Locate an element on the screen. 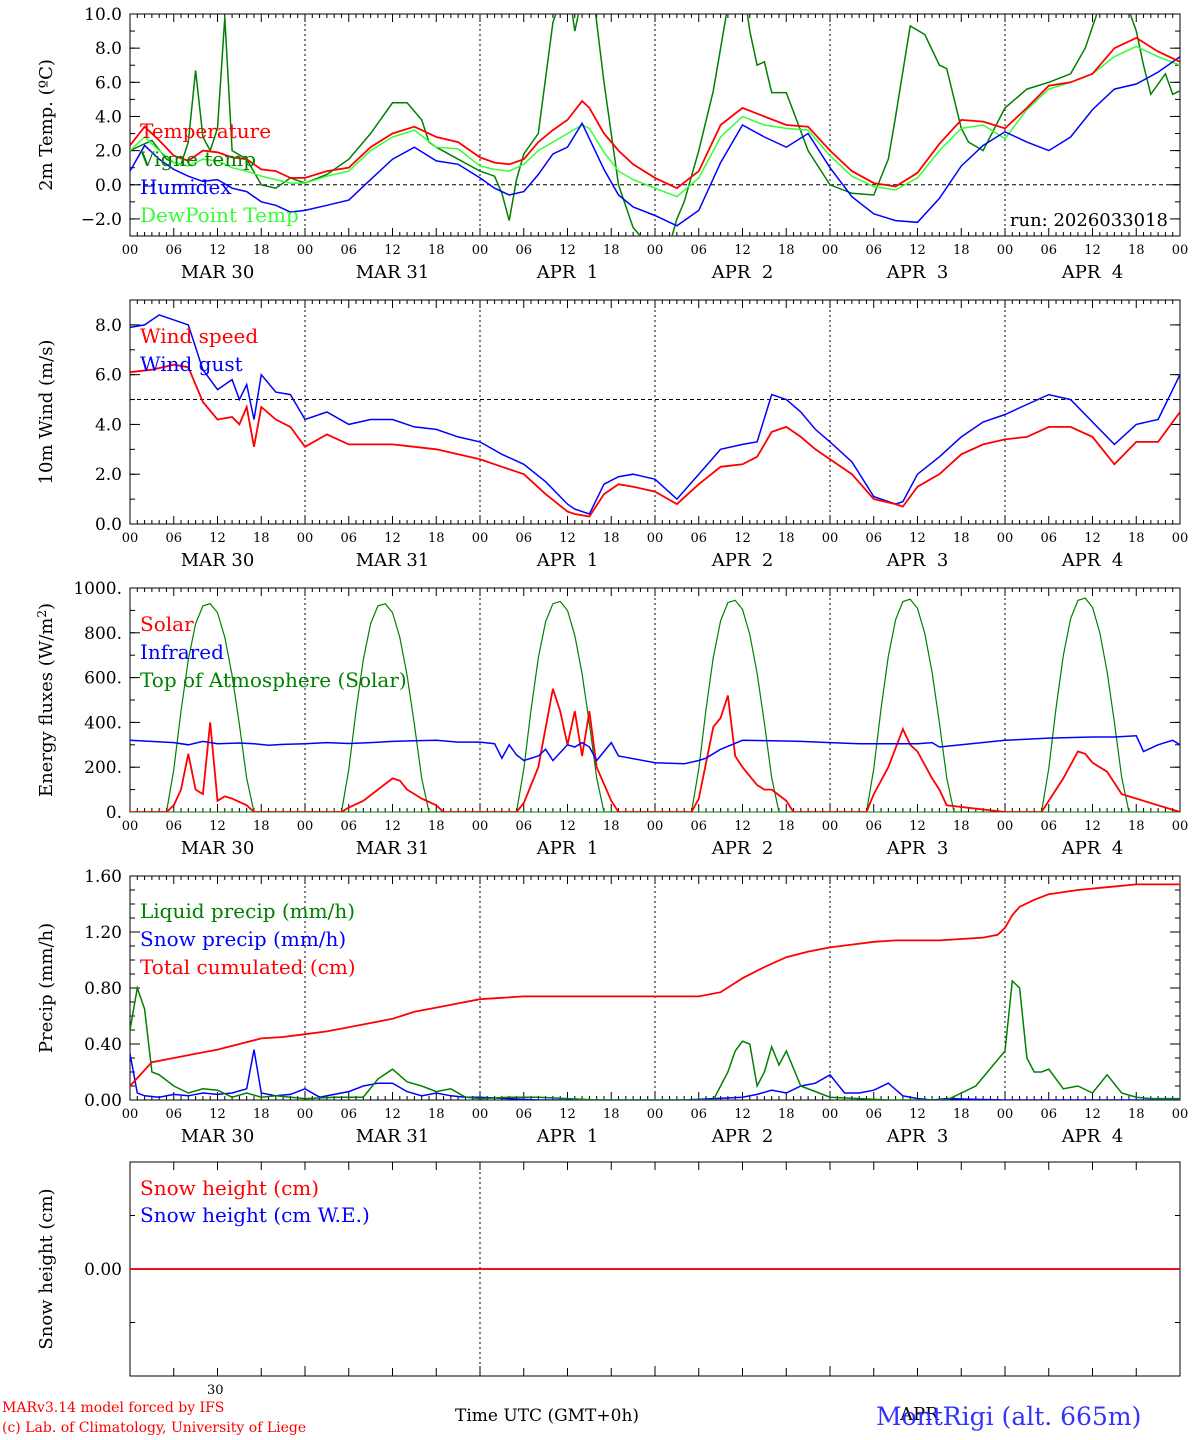 This screenshot has width=1194, height=1440. series-line-temperature is located at coordinates (655, 113).